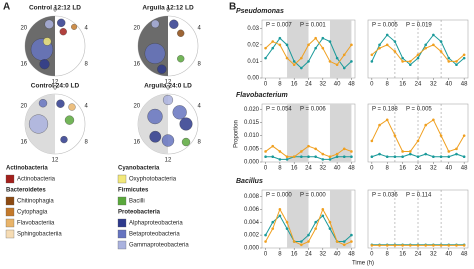 This screenshot has width=474, height=269. Describe the element at coordinates (252, 249) in the screenshot. I see `y-tick-label: 0.000` at that location.